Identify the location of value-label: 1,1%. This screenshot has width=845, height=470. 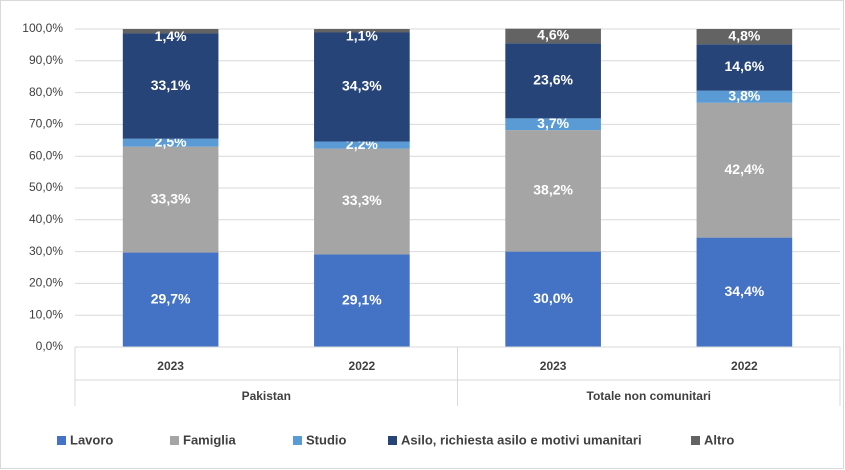
(362, 35).